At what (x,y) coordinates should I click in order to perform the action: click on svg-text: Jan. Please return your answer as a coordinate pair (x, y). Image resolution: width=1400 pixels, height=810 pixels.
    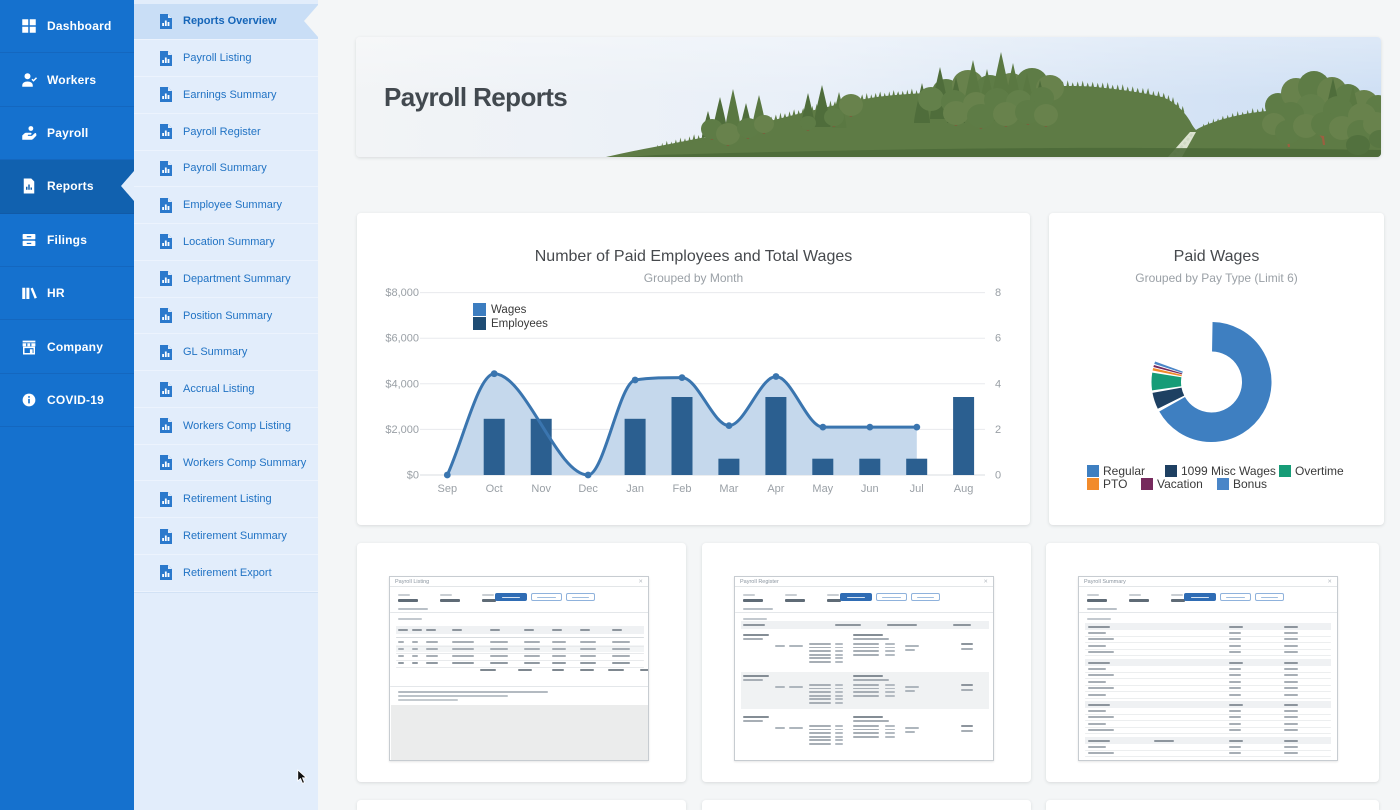
    Looking at the image, I should click on (635, 489).